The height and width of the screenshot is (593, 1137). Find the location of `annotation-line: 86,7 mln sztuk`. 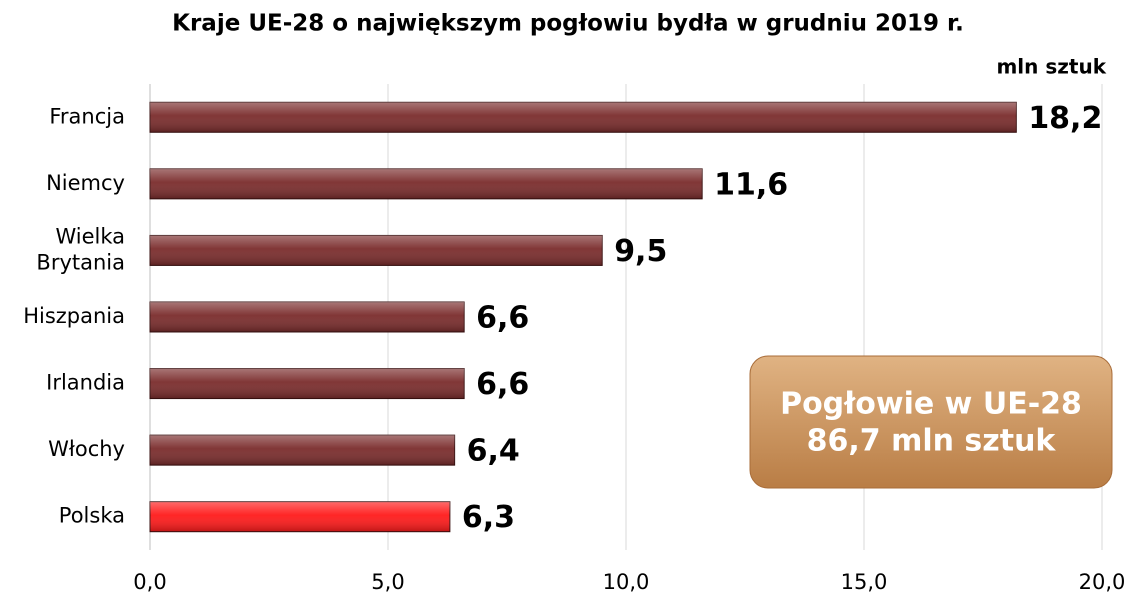

annotation-line: 86,7 mln sztuk is located at coordinates (932, 441).